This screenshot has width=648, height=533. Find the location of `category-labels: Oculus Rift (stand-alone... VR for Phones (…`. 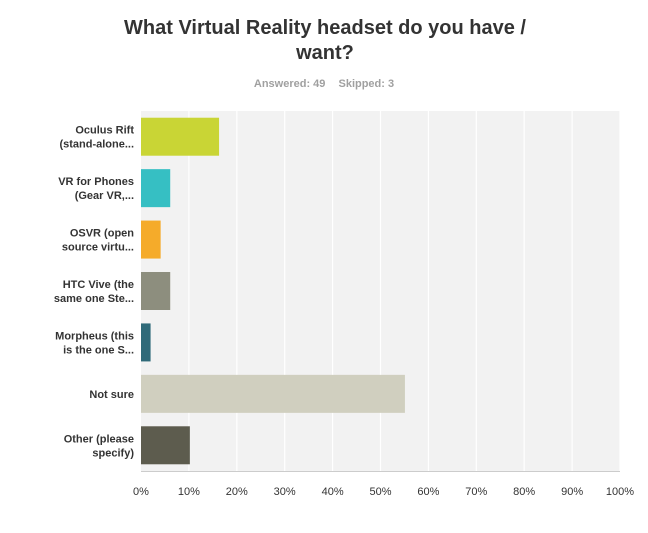

category-labels: Oculus Rift (stand-alone... VR for Phones (… is located at coordinates (94, 292).